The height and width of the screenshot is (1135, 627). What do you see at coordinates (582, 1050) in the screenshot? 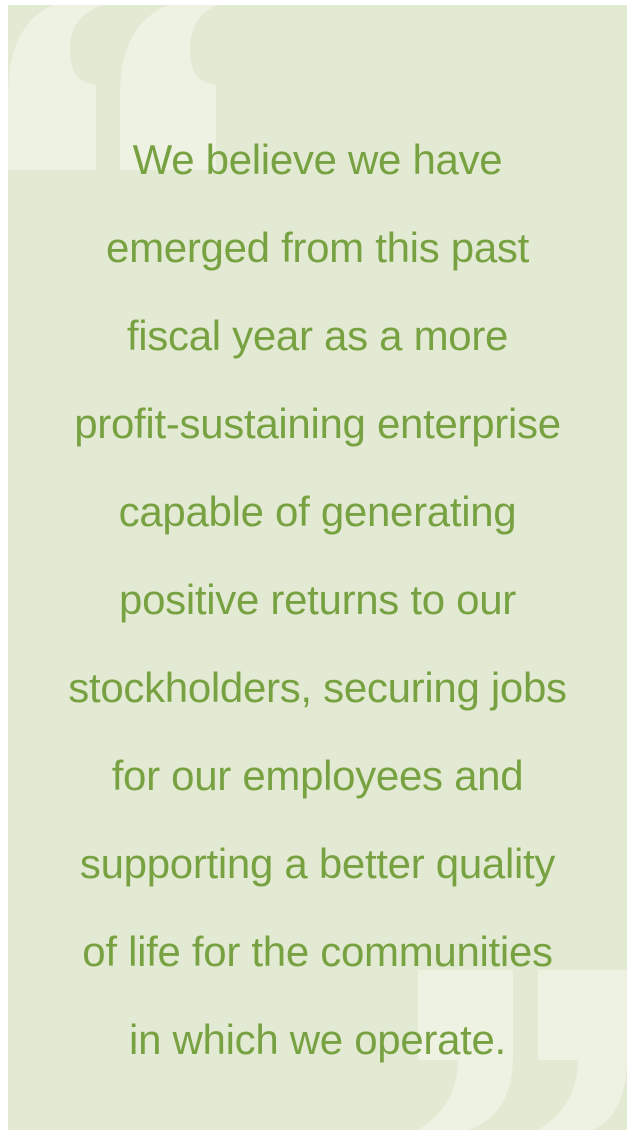
I see `close-quote-right` at bounding box center [582, 1050].